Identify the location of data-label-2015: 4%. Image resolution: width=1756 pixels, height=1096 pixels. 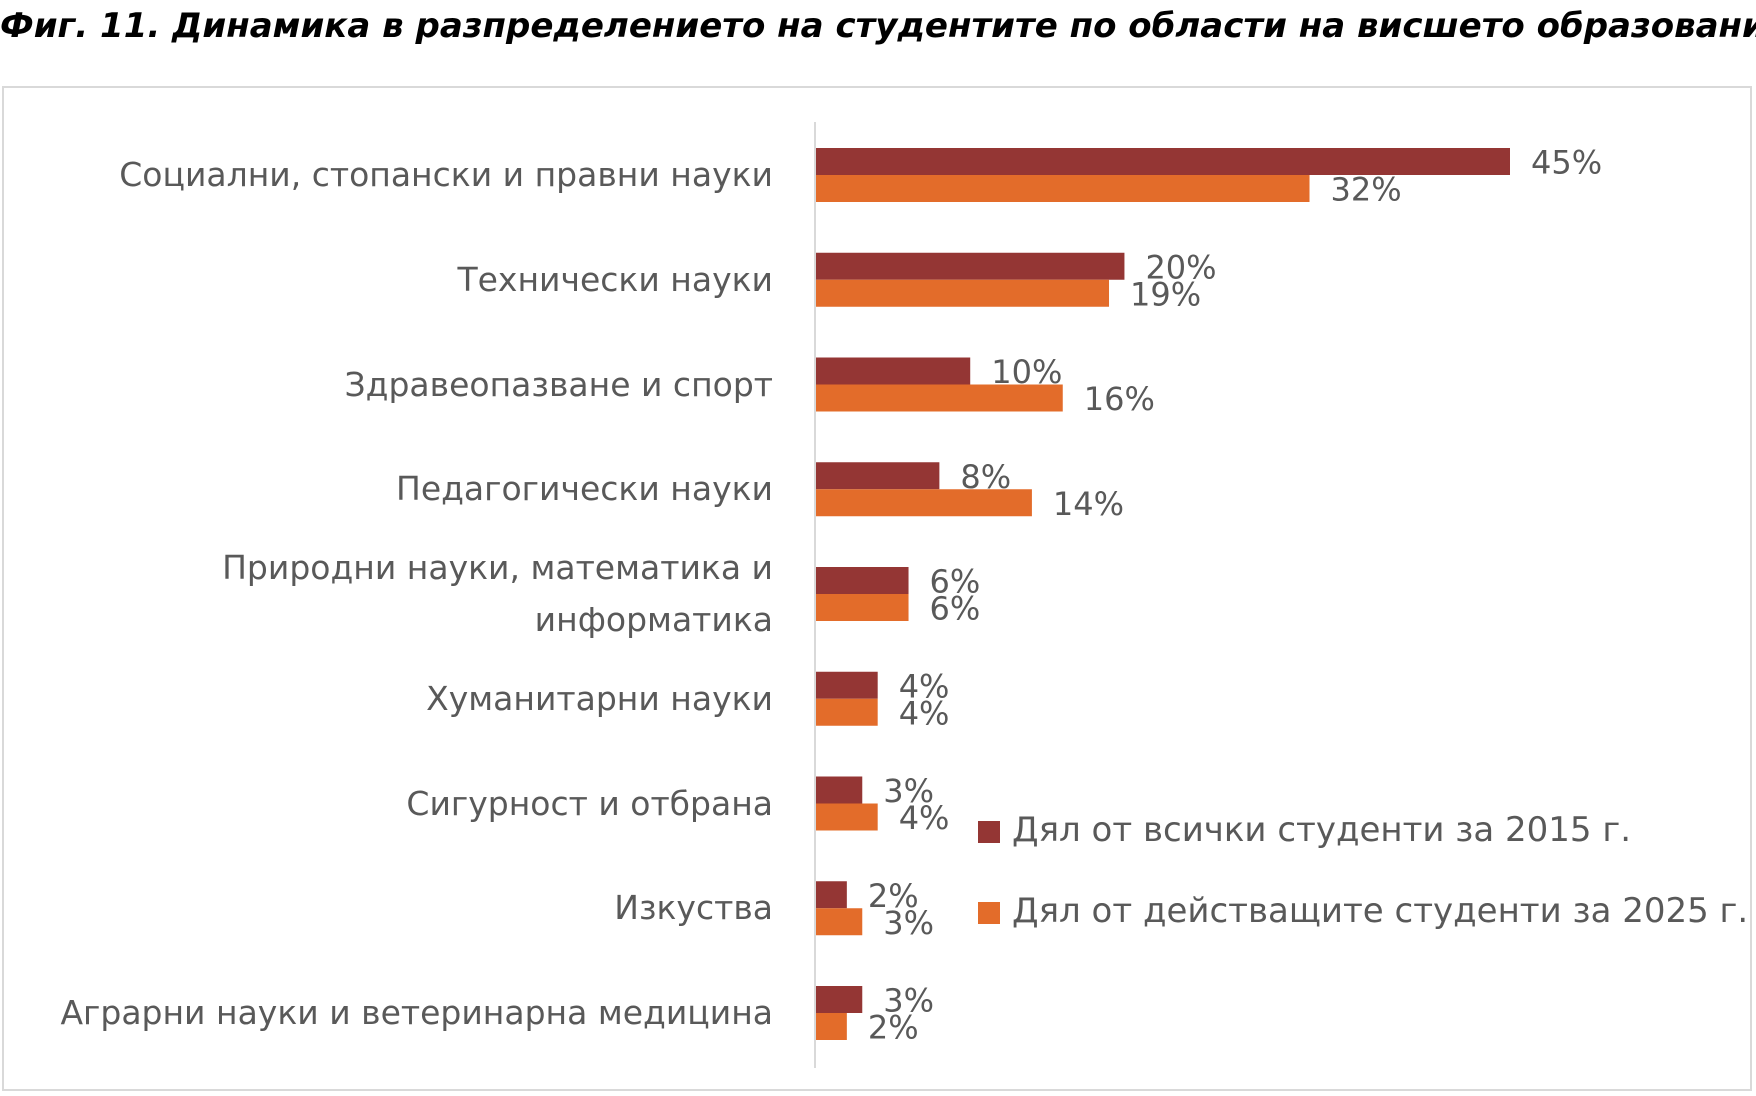
(924, 686).